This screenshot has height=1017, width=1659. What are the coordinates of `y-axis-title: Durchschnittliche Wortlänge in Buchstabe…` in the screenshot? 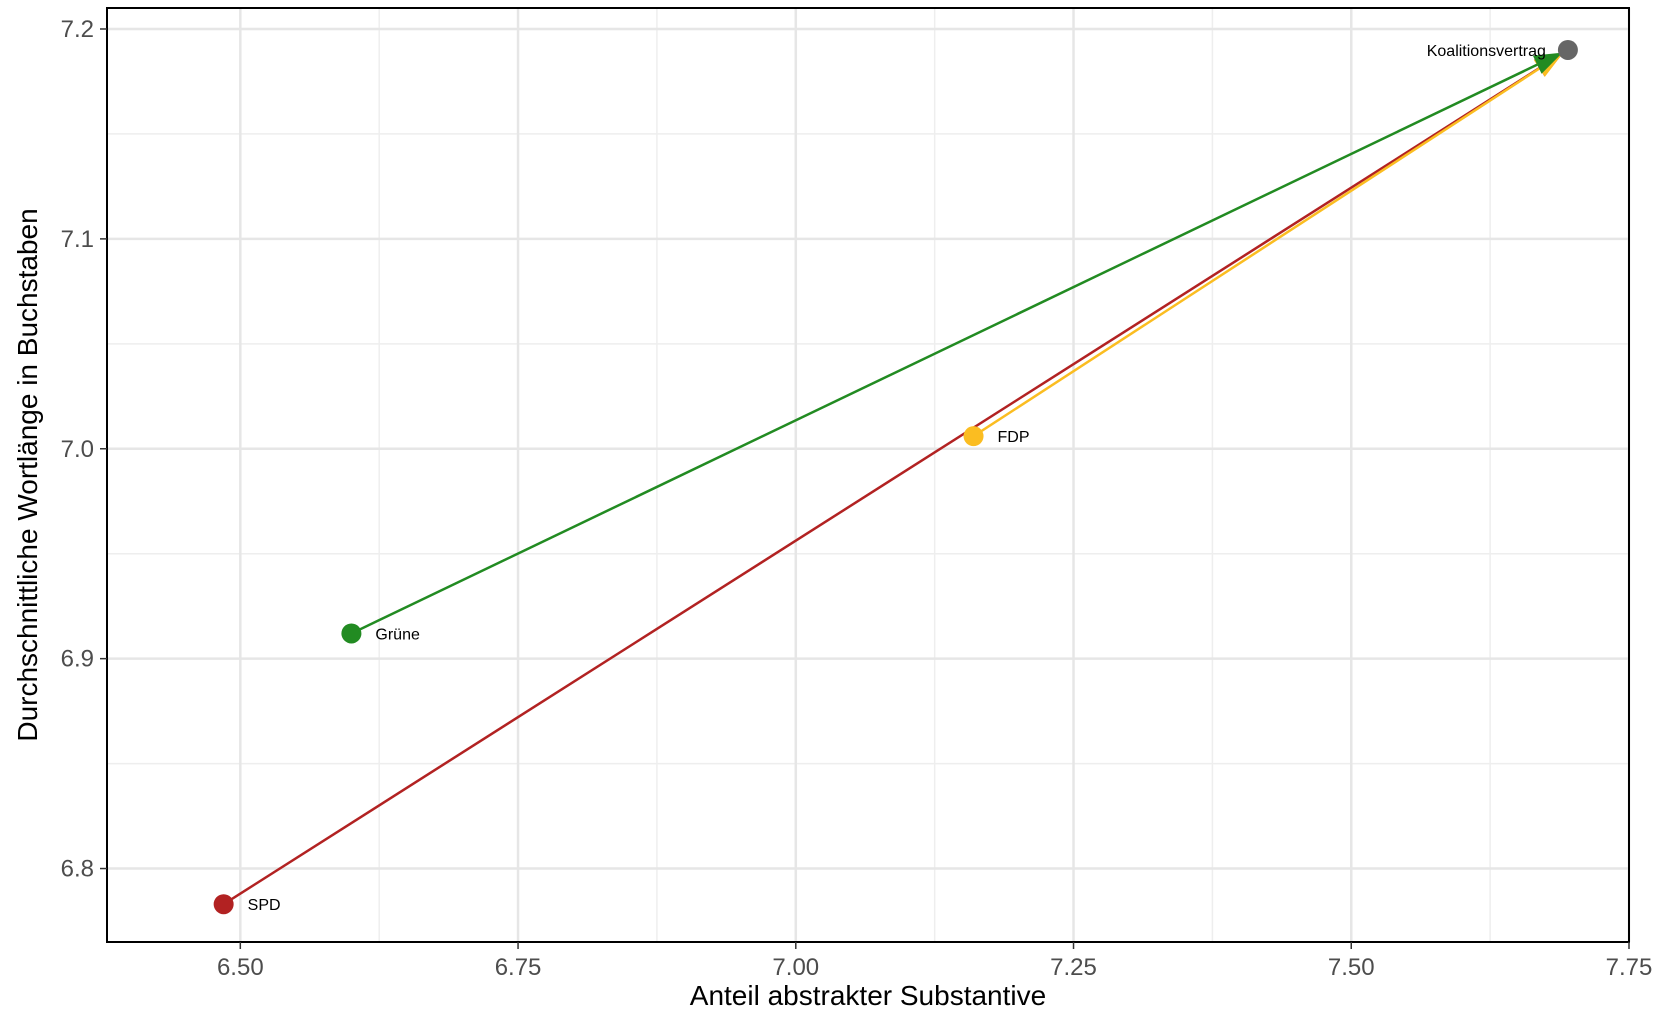 It's located at (27, 474).